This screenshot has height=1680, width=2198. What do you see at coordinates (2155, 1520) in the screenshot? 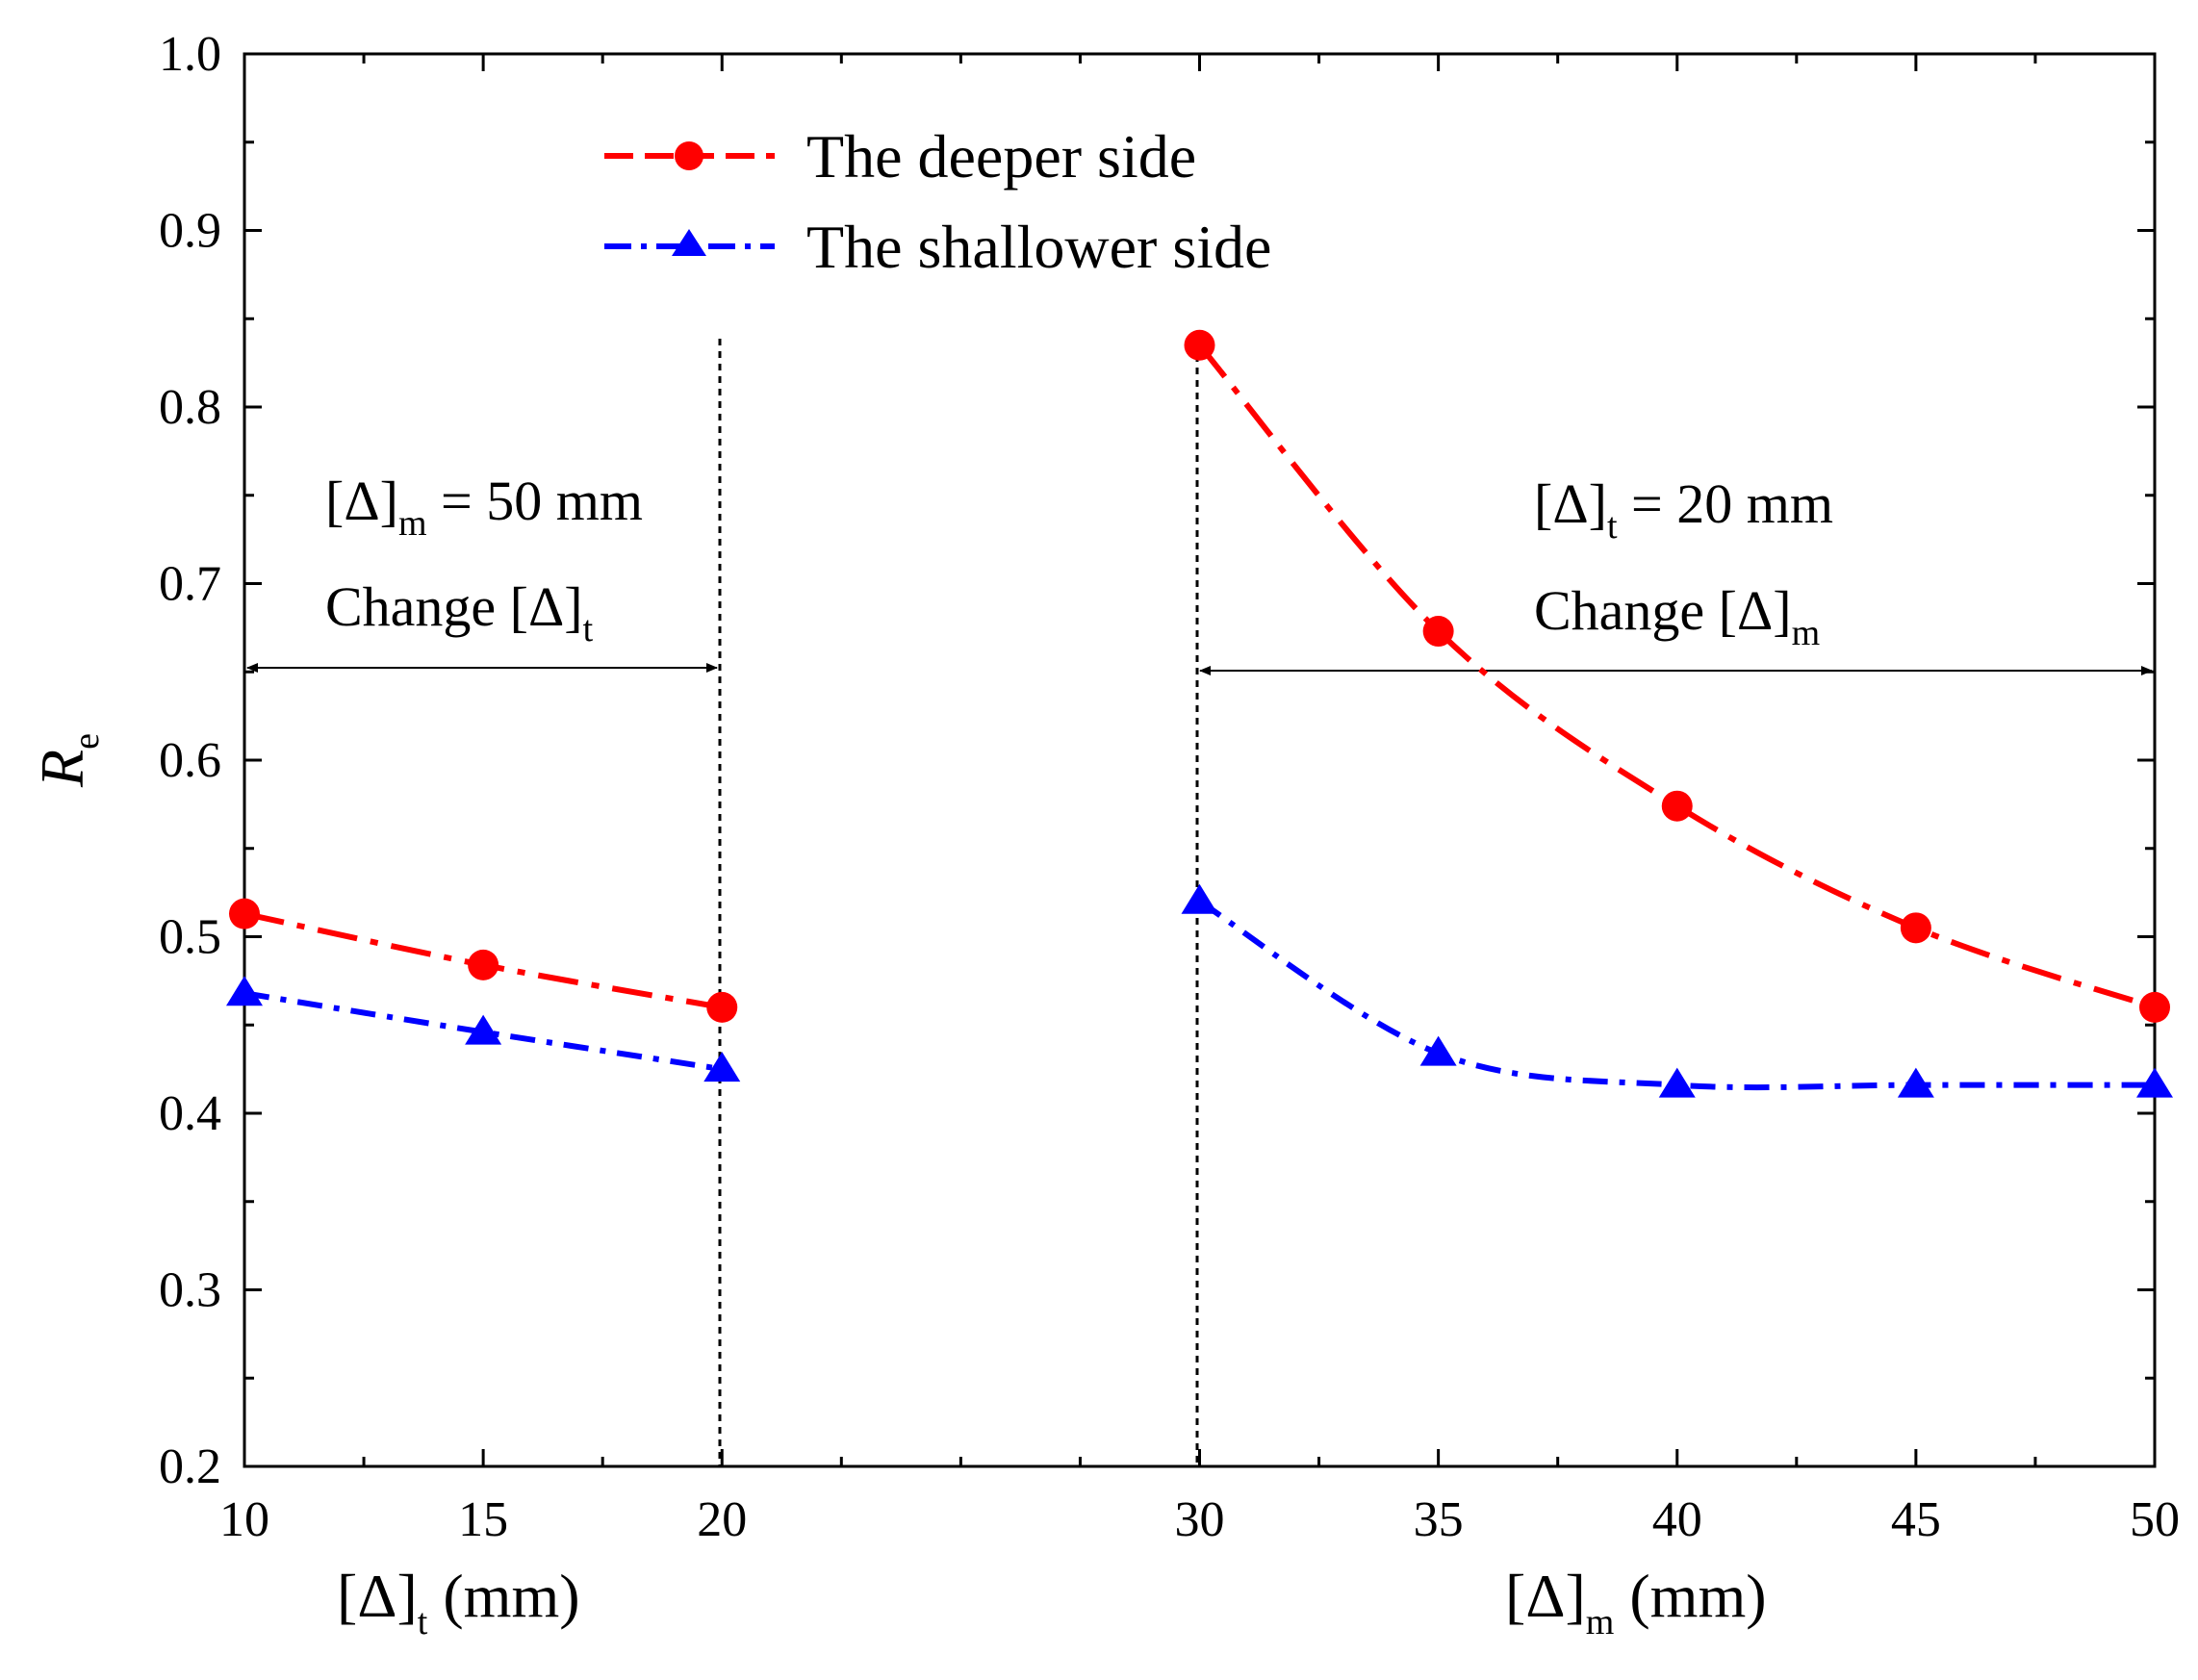
I see `x-tick-label: 50` at bounding box center [2155, 1520].